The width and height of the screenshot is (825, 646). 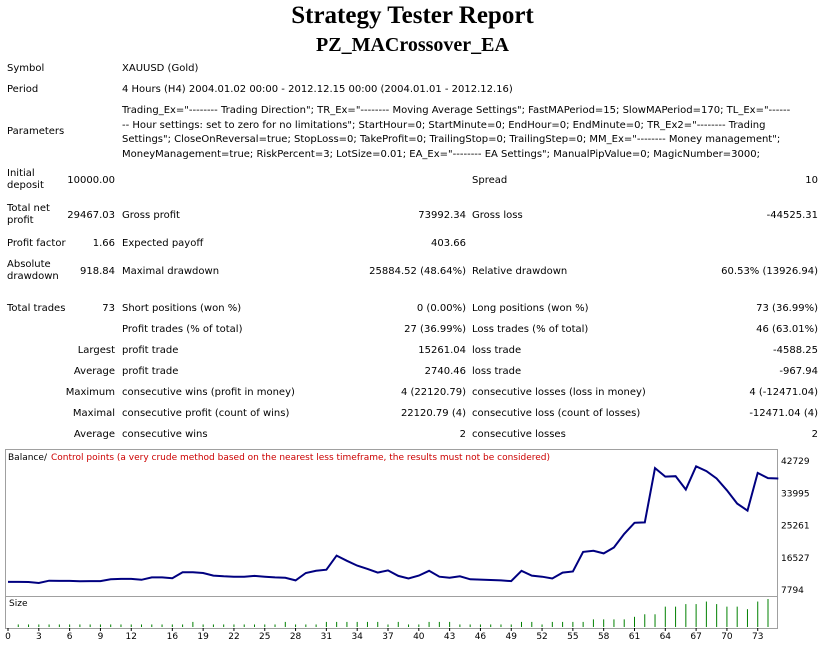 What do you see at coordinates (94, 434) in the screenshot?
I see `avg-label: Average` at bounding box center [94, 434].